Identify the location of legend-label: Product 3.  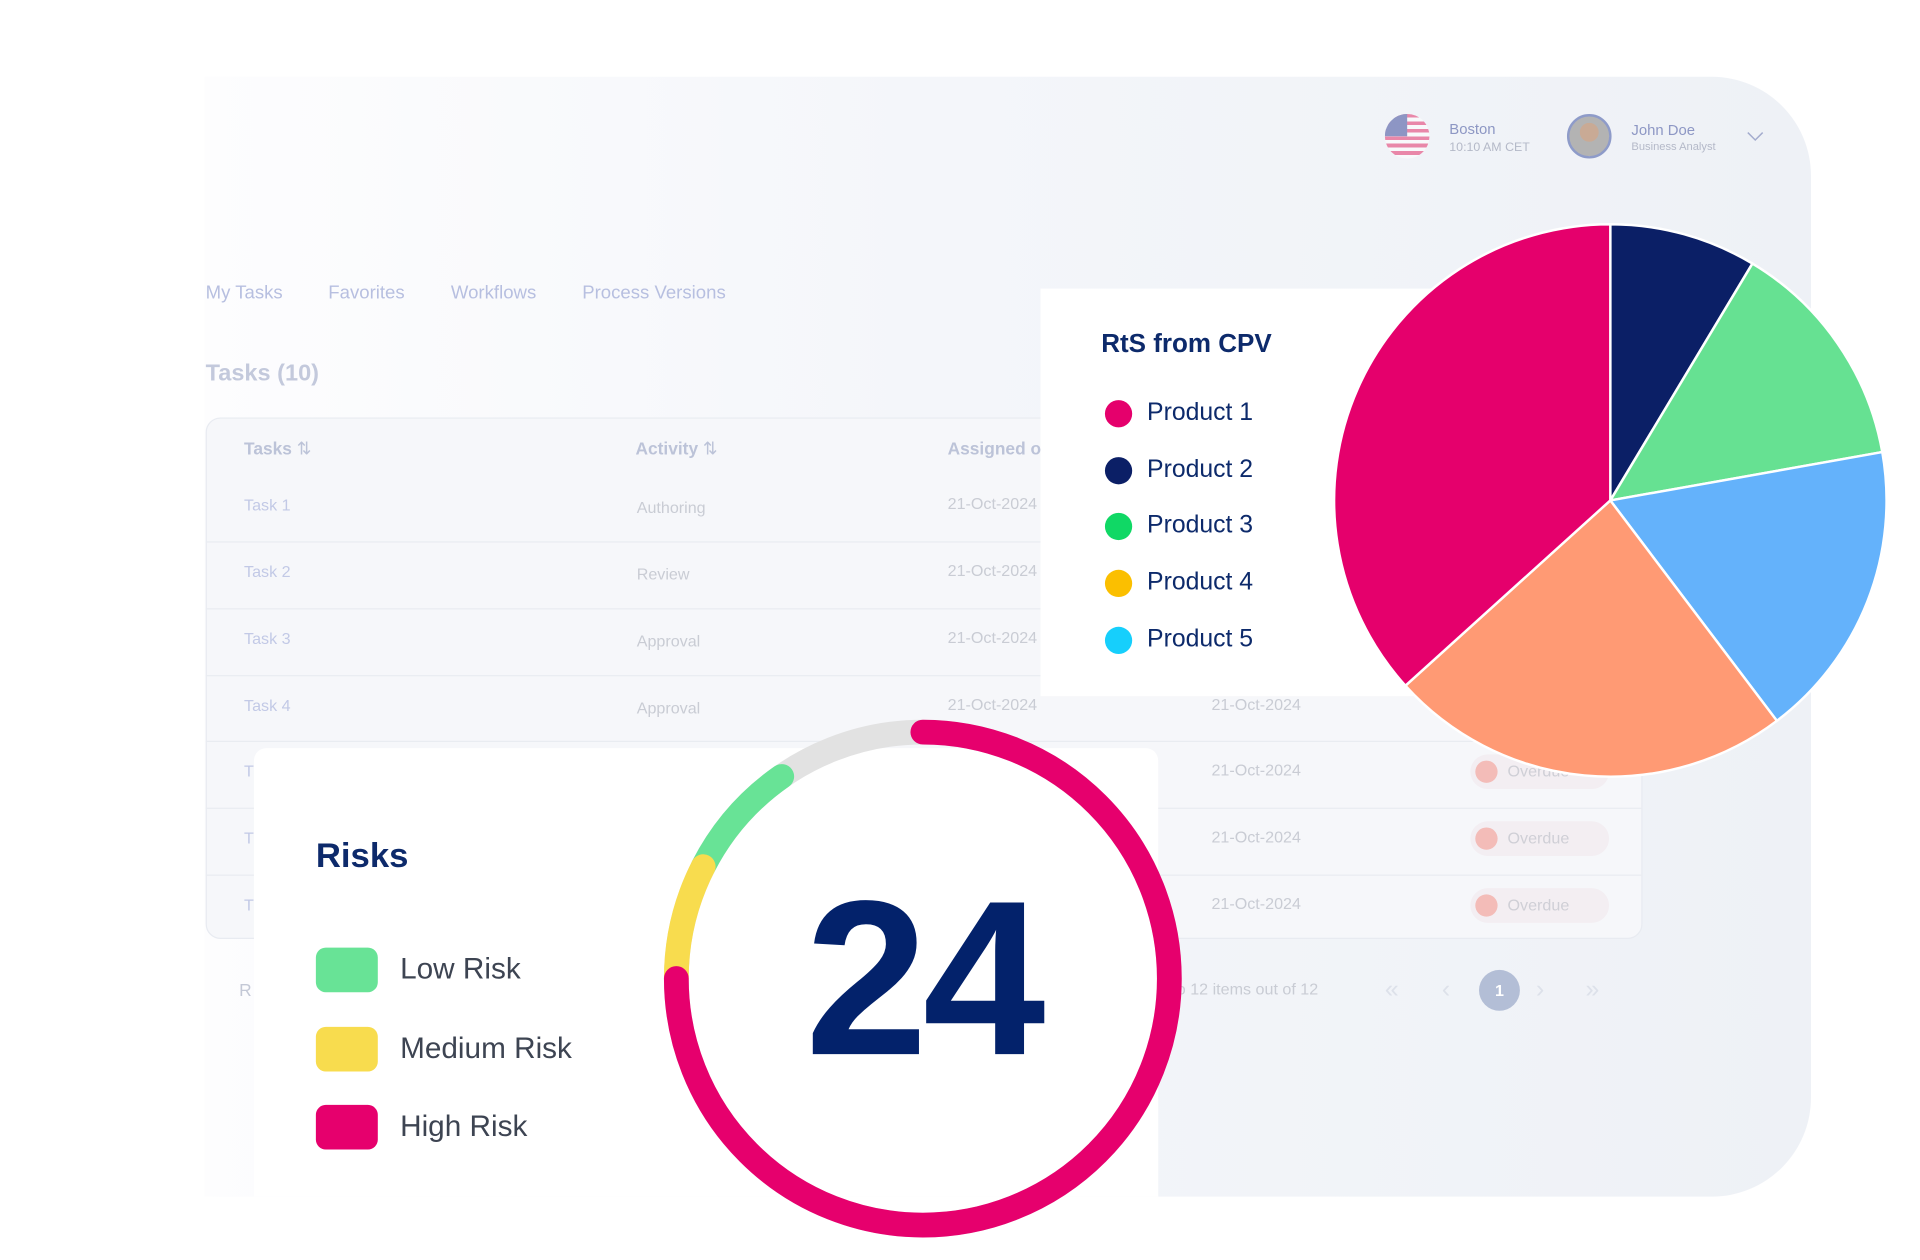
(1200, 526).